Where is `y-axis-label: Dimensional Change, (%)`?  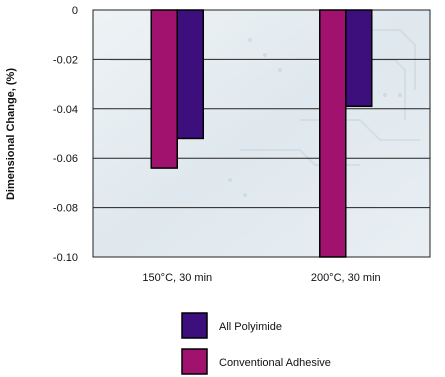
y-axis-label: Dimensional Change, (%) is located at coordinates (11, 134).